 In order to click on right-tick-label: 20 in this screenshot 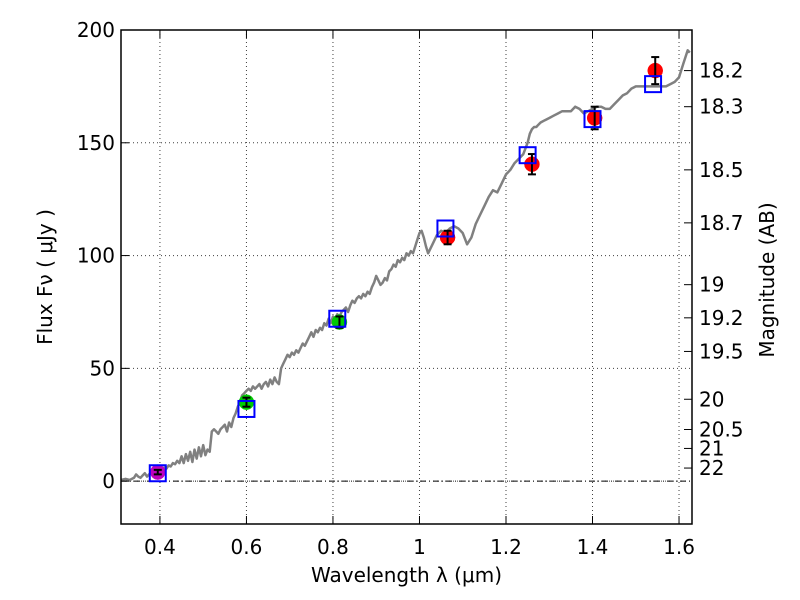, I will do `click(711, 399)`.